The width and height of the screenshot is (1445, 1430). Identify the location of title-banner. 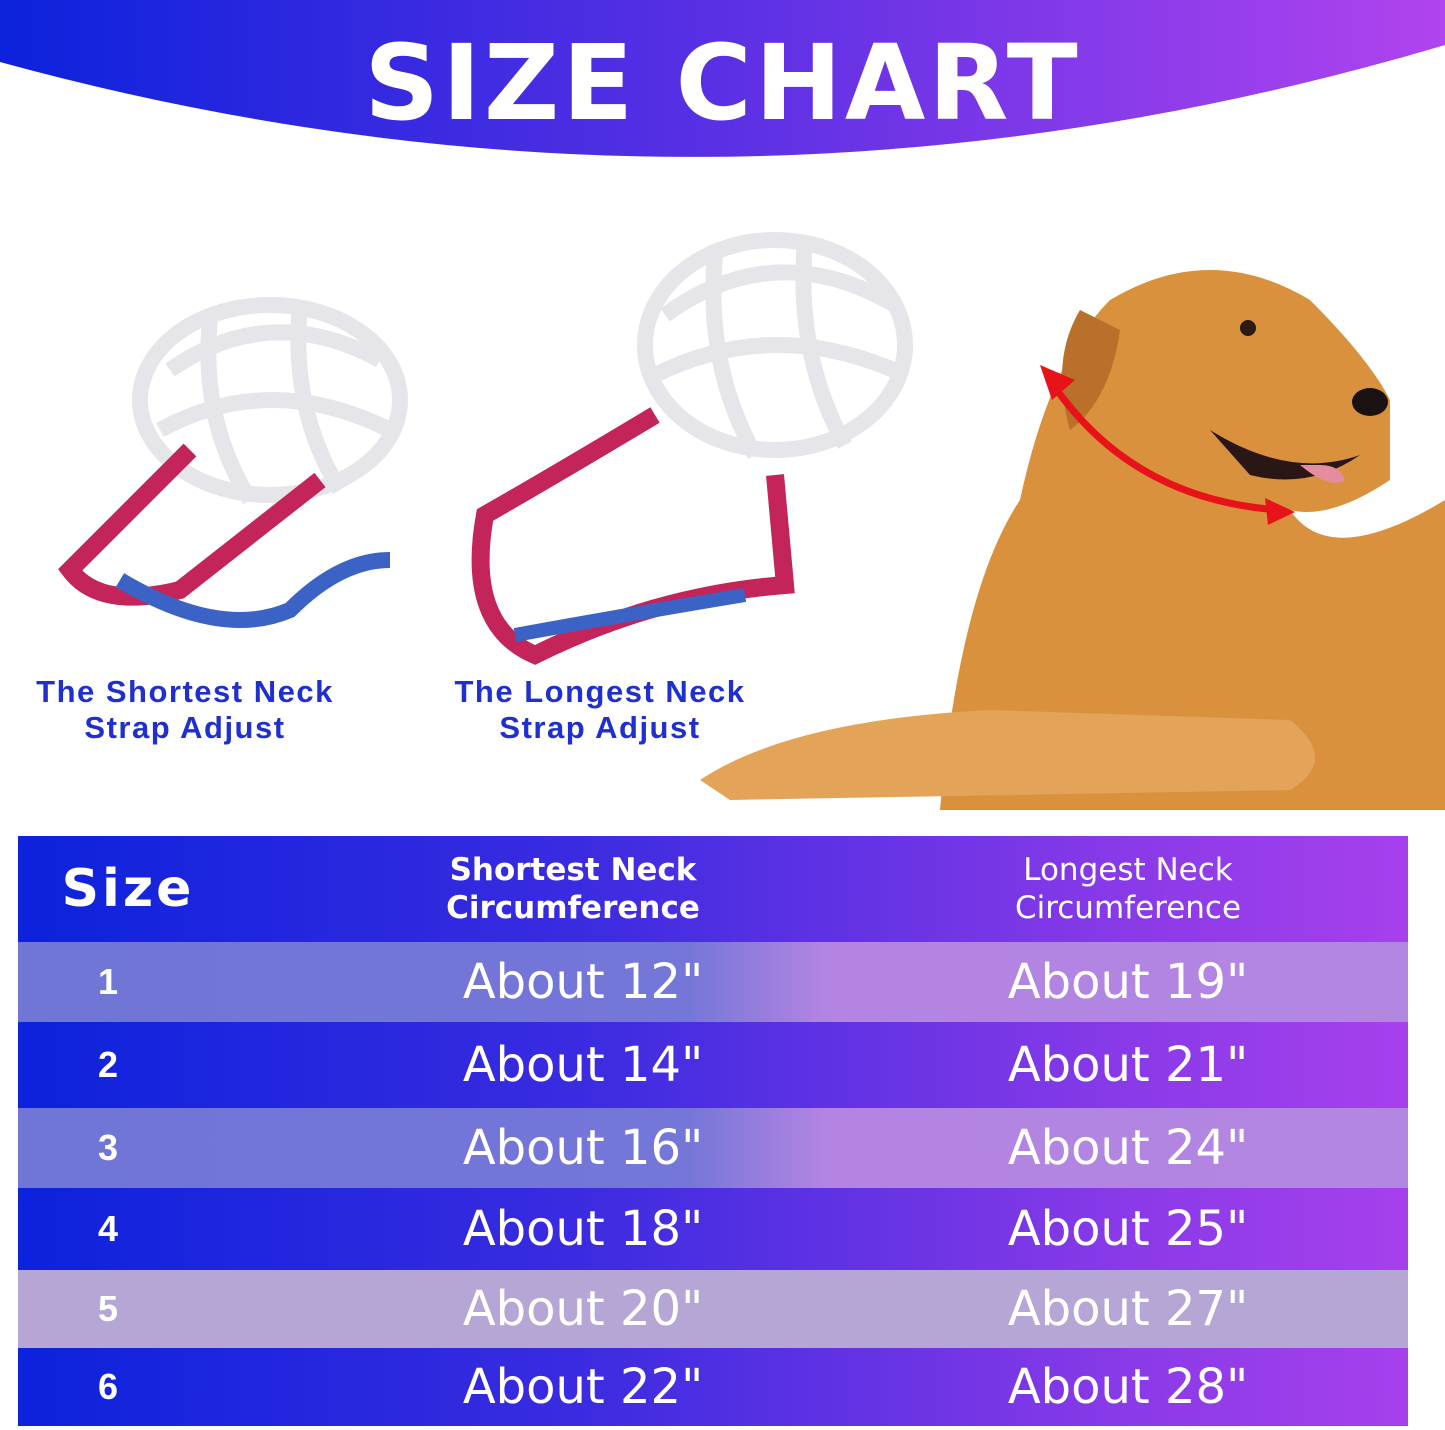
(722, 78).